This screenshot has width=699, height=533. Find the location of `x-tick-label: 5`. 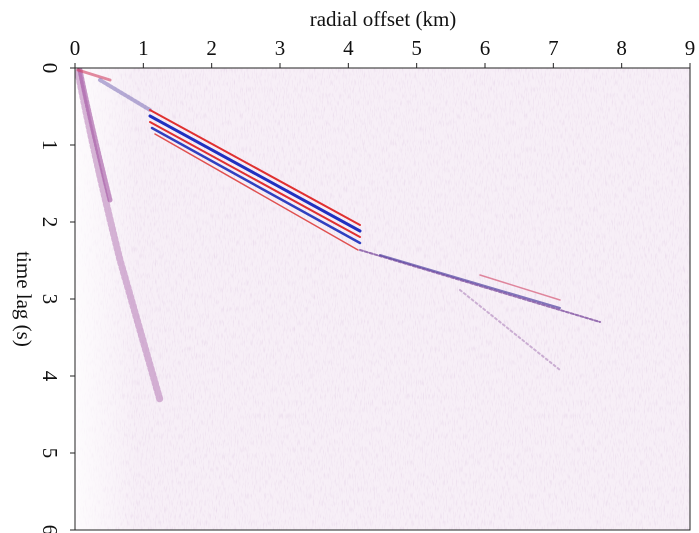

x-tick-label: 5 is located at coordinates (416, 48).